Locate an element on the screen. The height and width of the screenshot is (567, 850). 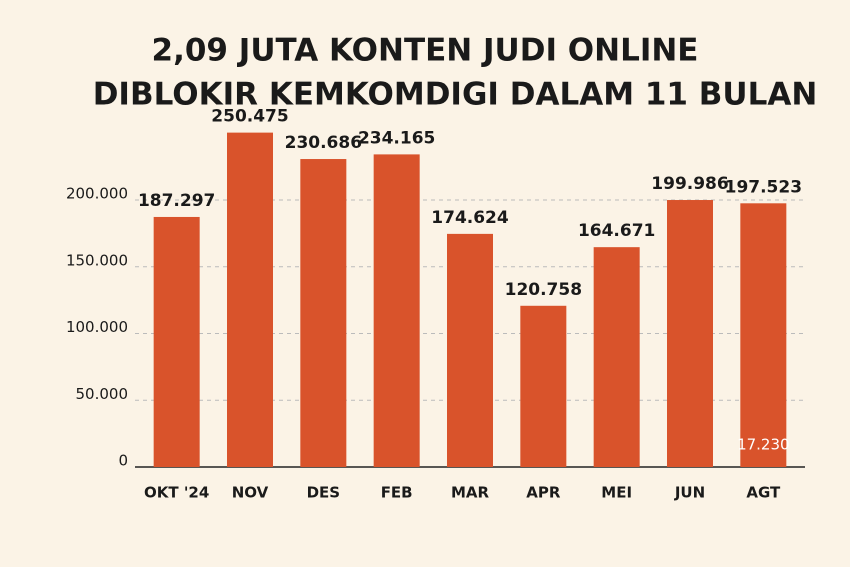
data-label: 174.624 is located at coordinates (470, 218).